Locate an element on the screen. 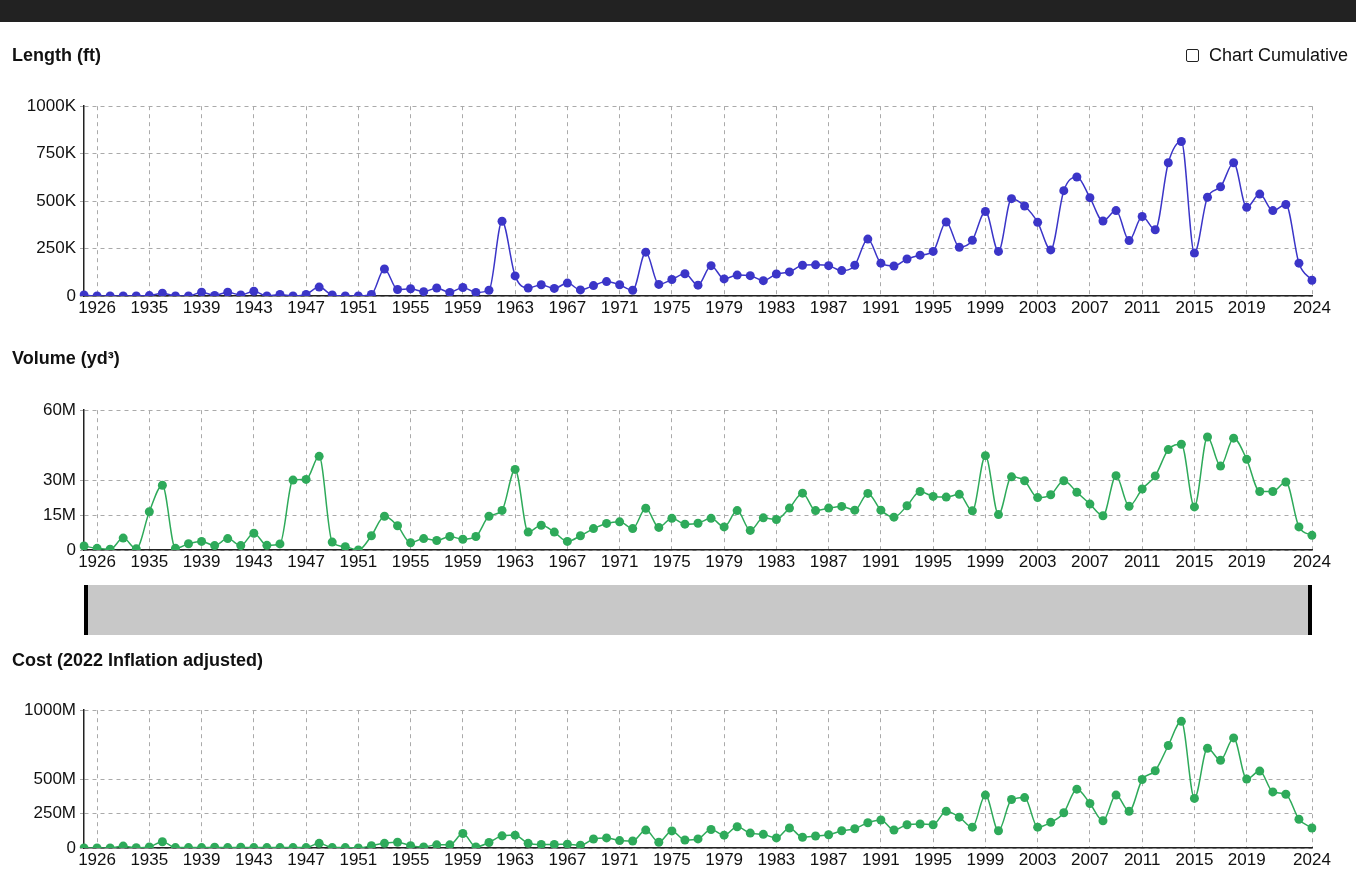 Image resolution: width=1356 pixels, height=879 pixels. chart-title: Length (ft) is located at coordinates (56, 55).